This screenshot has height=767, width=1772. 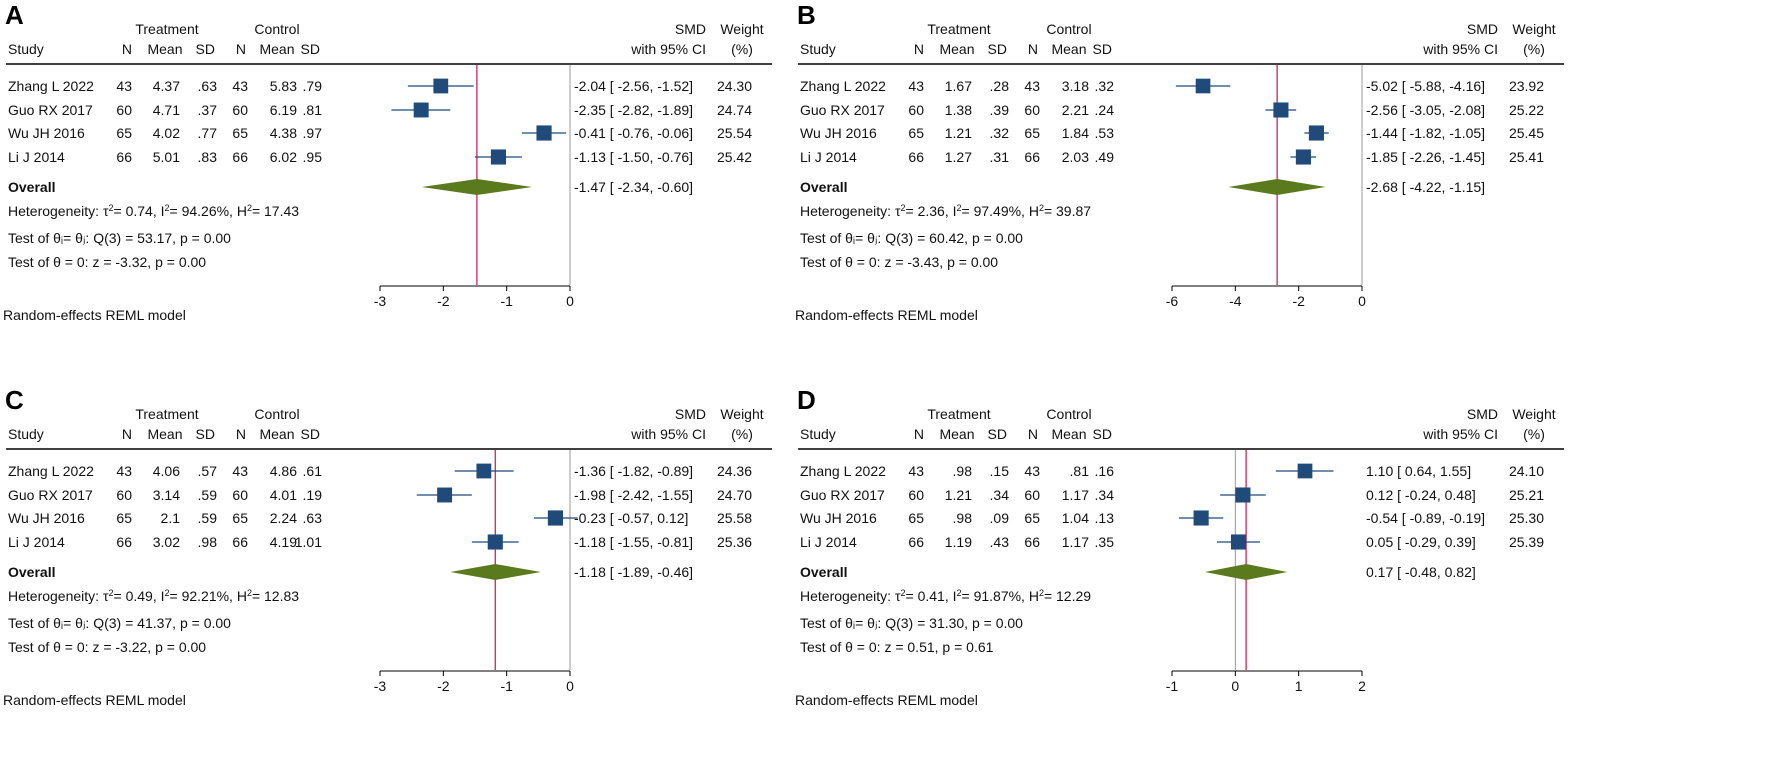 What do you see at coordinates (1526, 86) in the screenshot?
I see `weight-value: 23.92` at bounding box center [1526, 86].